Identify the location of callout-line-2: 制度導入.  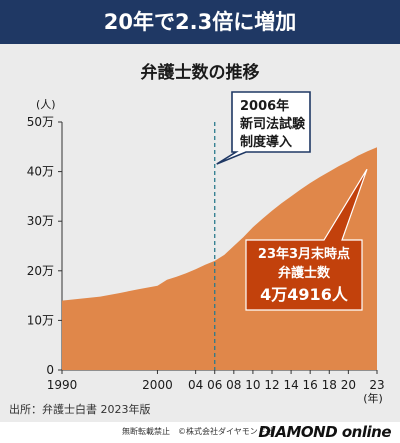
(266, 142).